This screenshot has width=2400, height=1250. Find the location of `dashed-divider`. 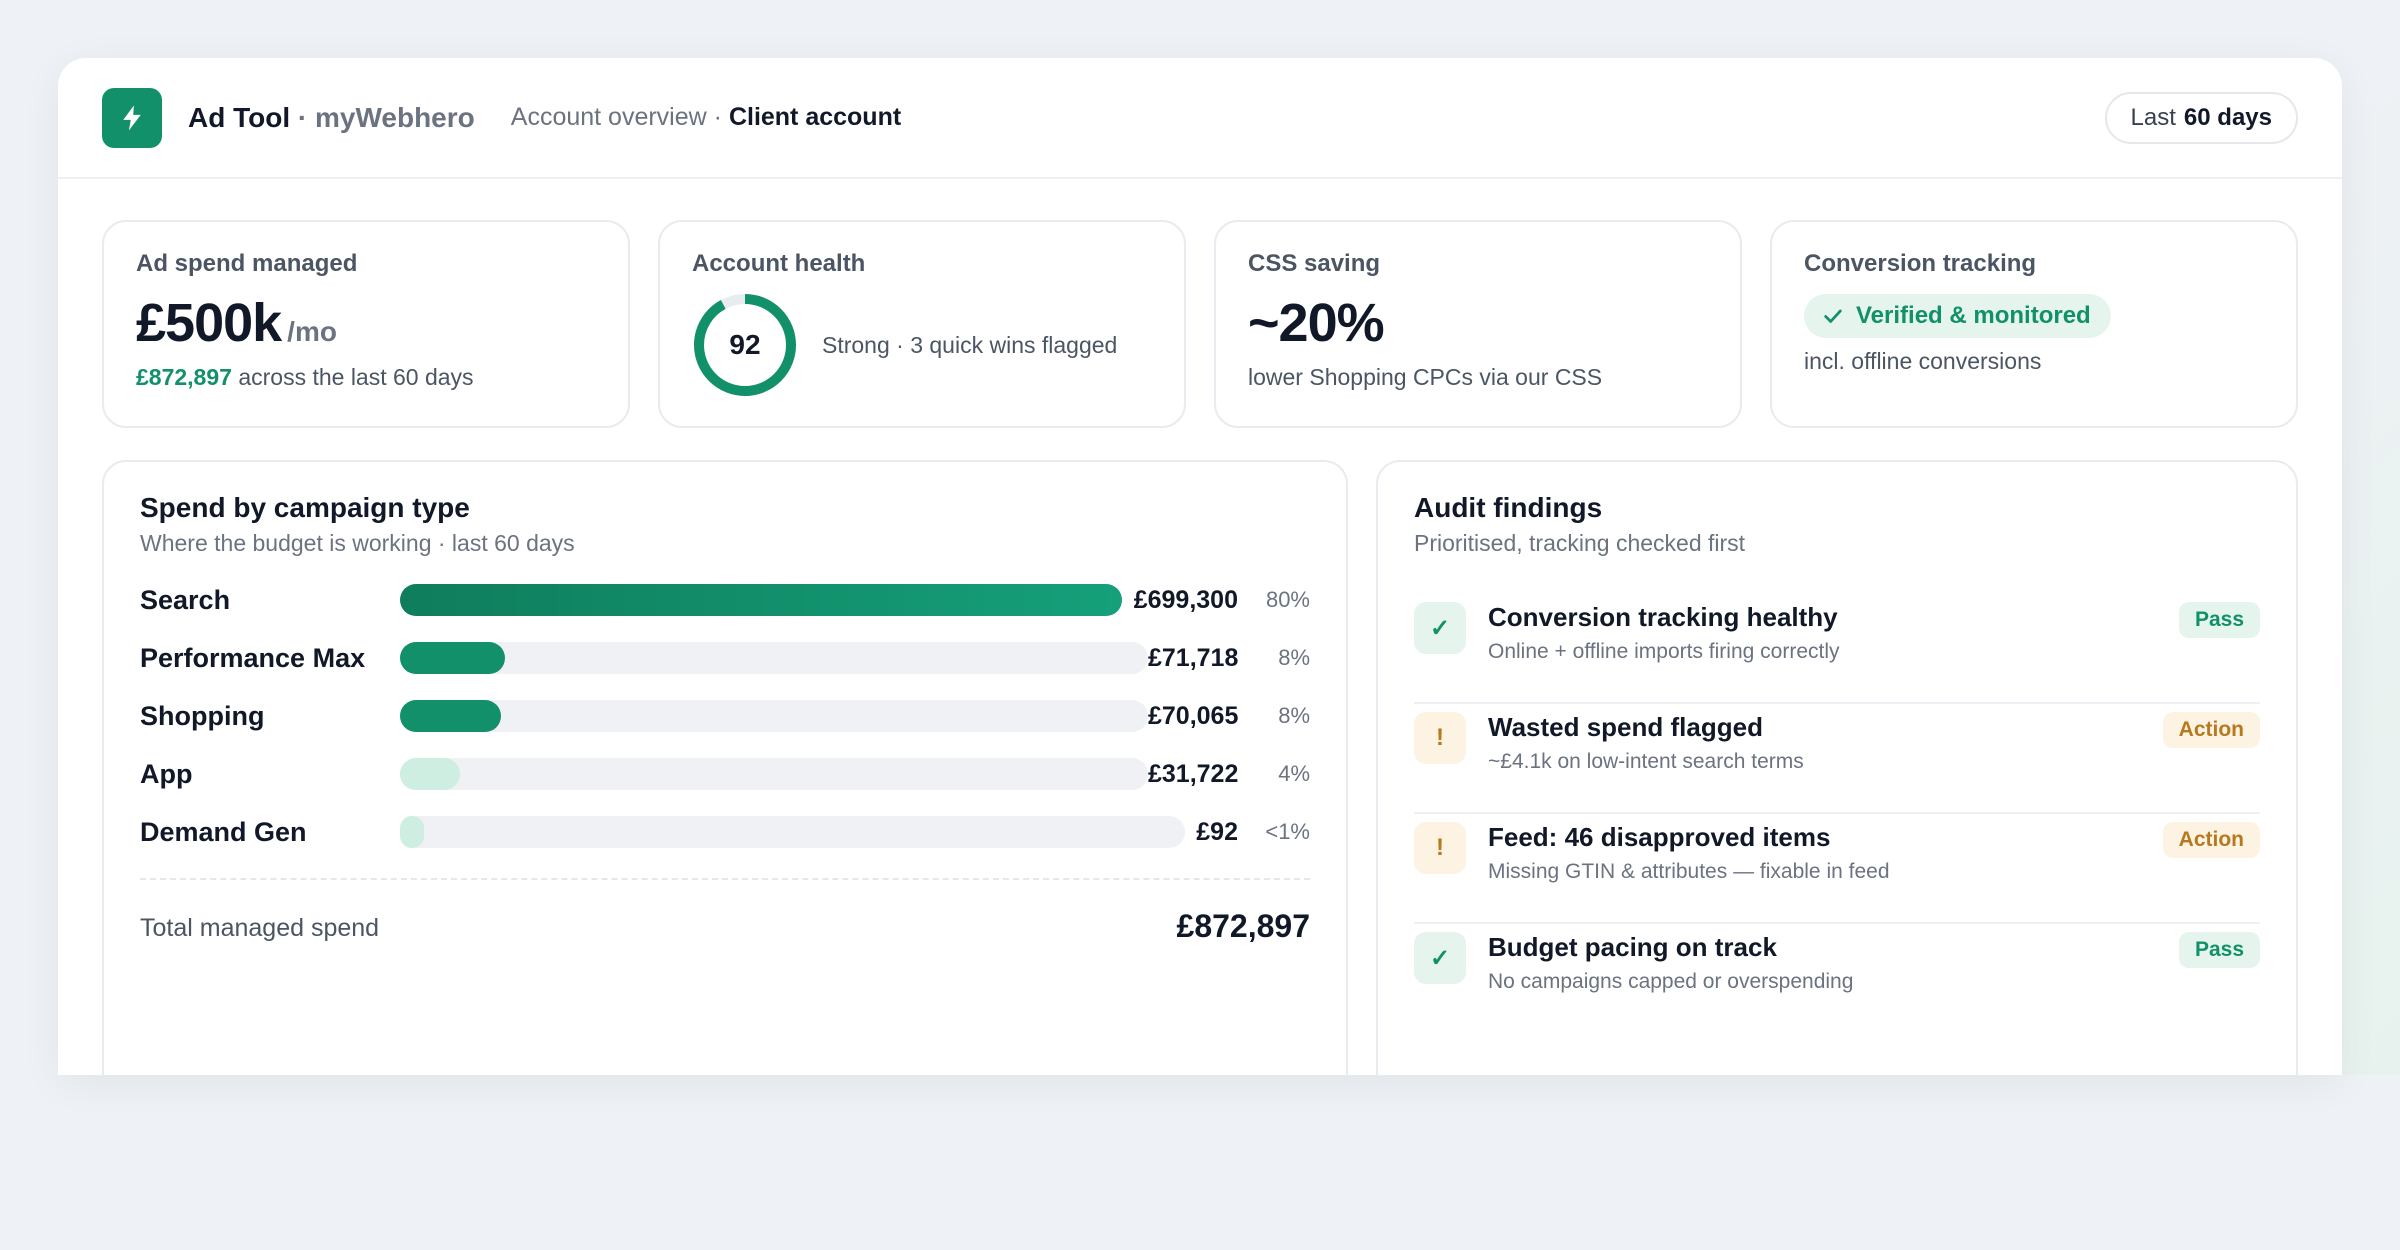

dashed-divider is located at coordinates (725, 879).